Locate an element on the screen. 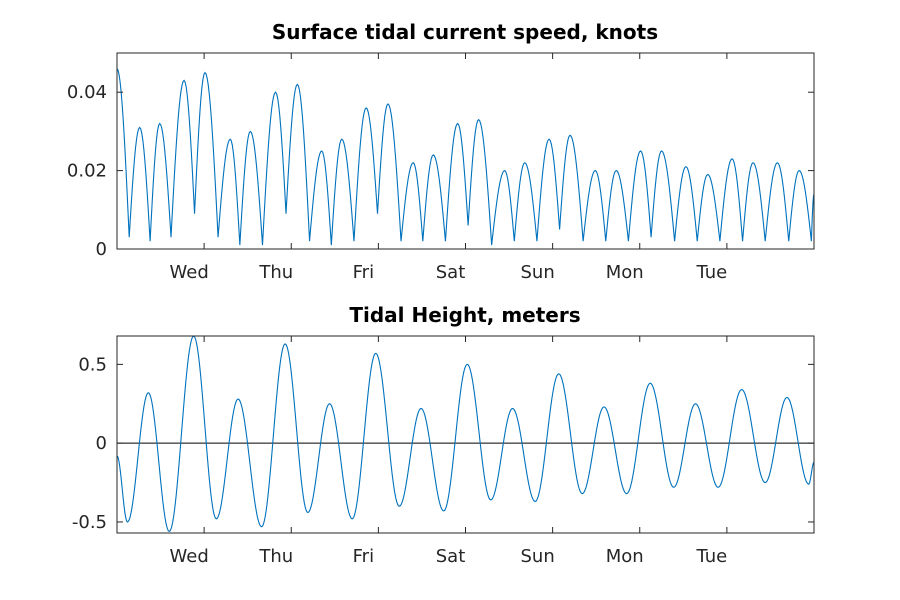 The image size is (900, 600). y-tick-label: 0.5 is located at coordinates (92, 364).